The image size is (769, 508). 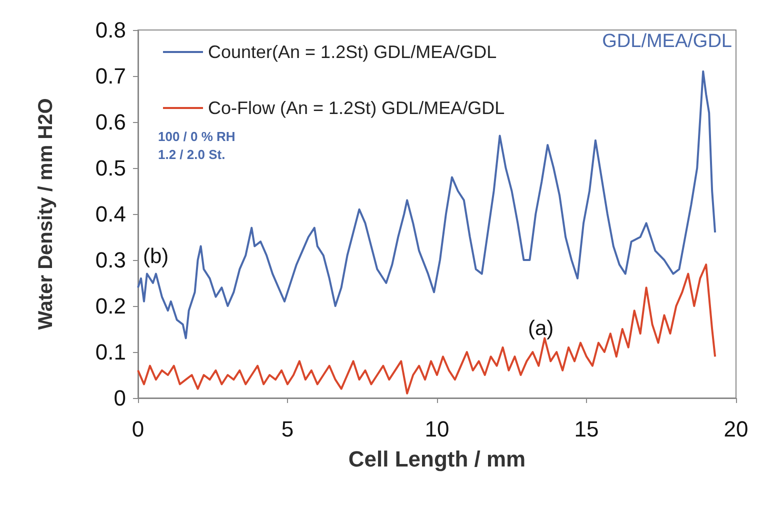 I want to click on y-tick-label: 0.7, so click(x=110, y=76).